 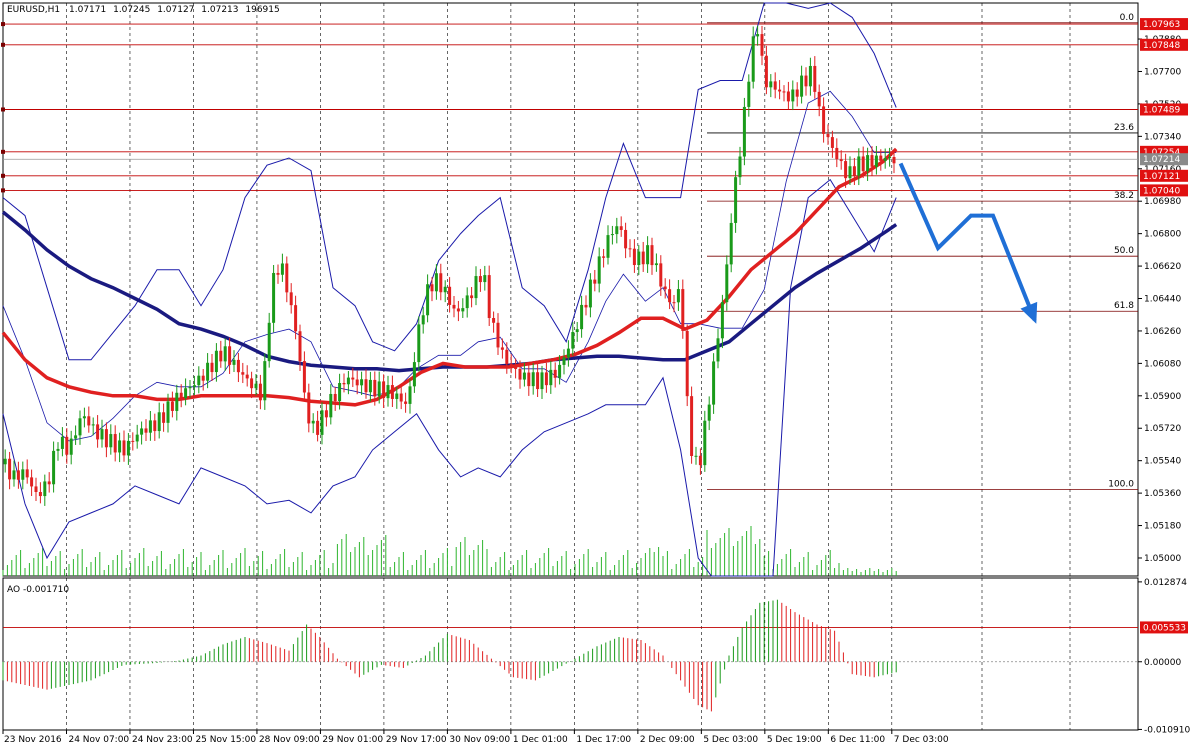 What do you see at coordinates (1124, 251) in the screenshot?
I see `fib-level-label: 50.0` at bounding box center [1124, 251].